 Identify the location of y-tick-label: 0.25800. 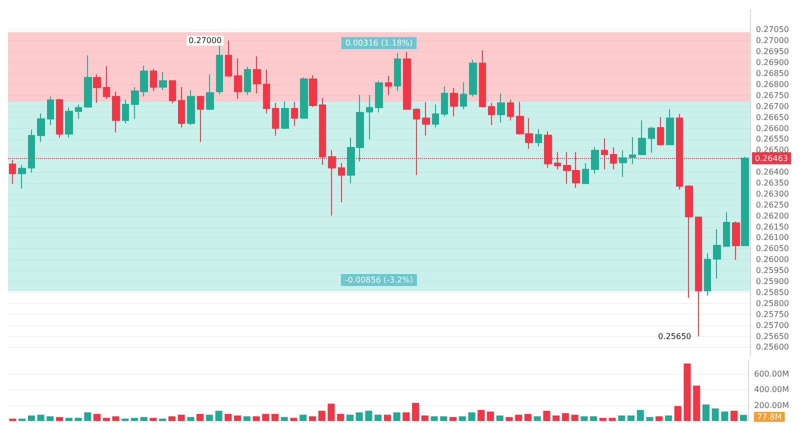
(773, 303).